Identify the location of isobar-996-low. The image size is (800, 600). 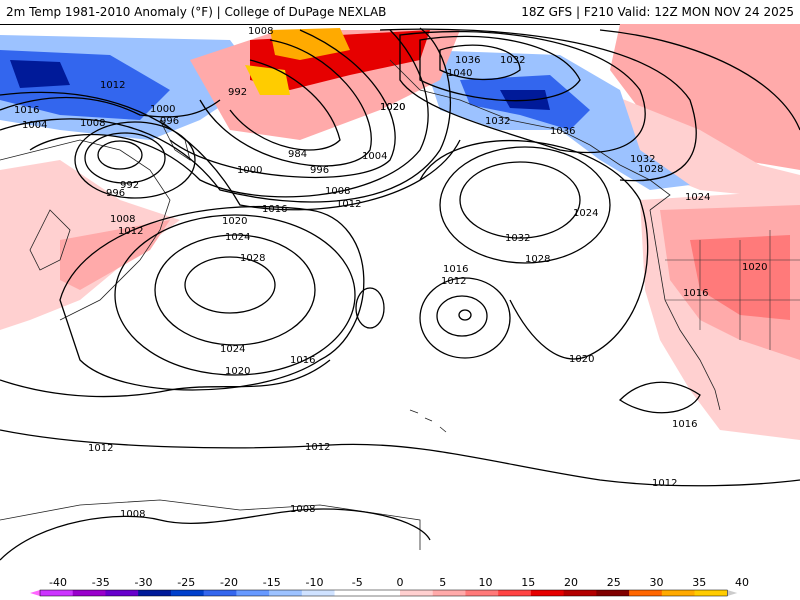
(125, 158).